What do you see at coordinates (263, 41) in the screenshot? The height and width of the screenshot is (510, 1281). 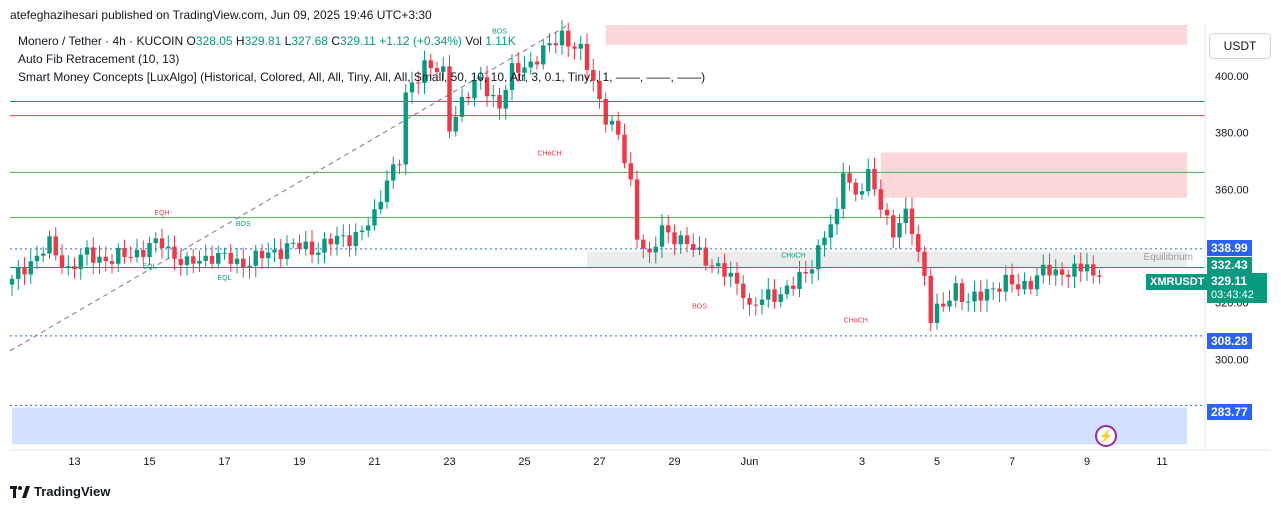 I see `legend-high: 329.81` at bounding box center [263, 41].